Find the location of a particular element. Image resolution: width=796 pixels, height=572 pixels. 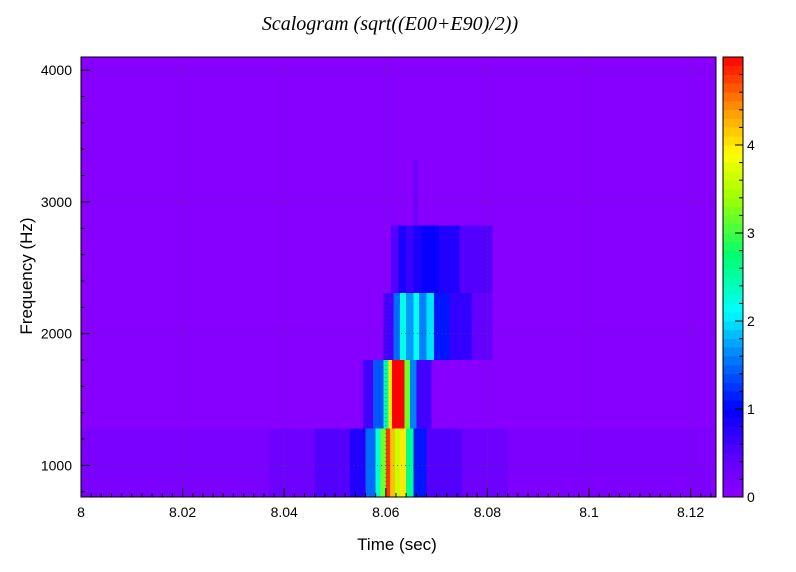

colorbar-tick-label: 3 is located at coordinates (751, 233).